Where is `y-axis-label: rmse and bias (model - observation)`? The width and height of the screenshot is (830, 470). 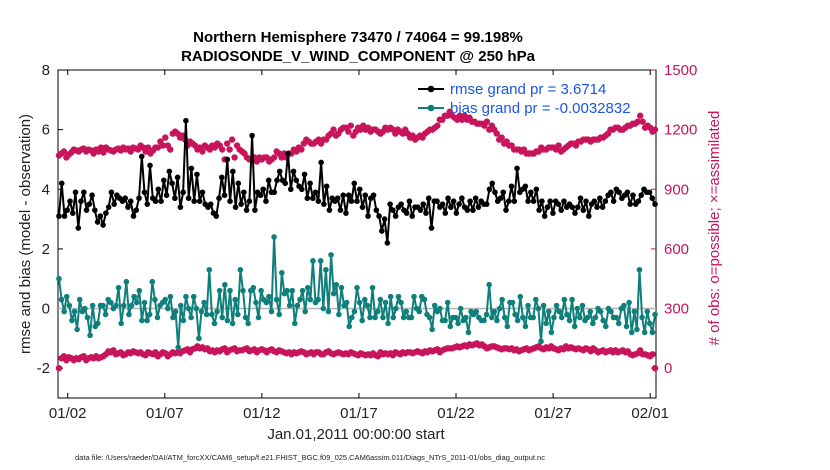
y-axis-label: rmse and bias (model - observation) is located at coordinates (25, 234).